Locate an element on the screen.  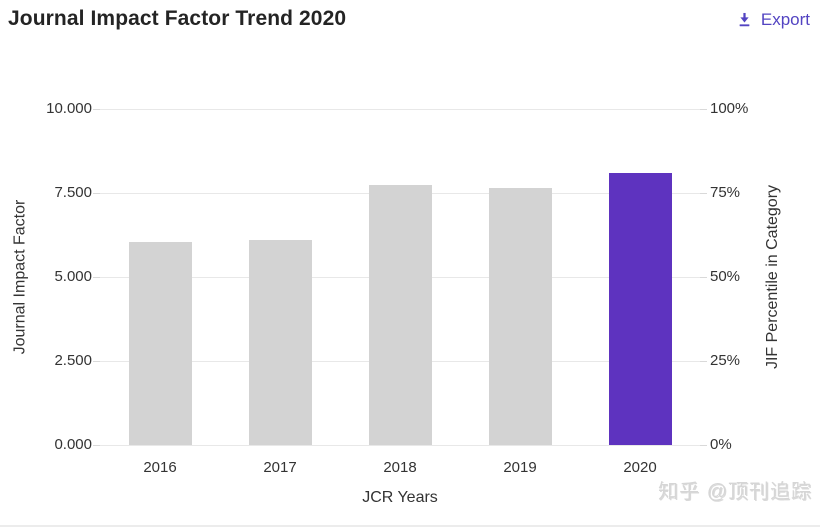
x-axis-title: JCR Years is located at coordinates (400, 497).